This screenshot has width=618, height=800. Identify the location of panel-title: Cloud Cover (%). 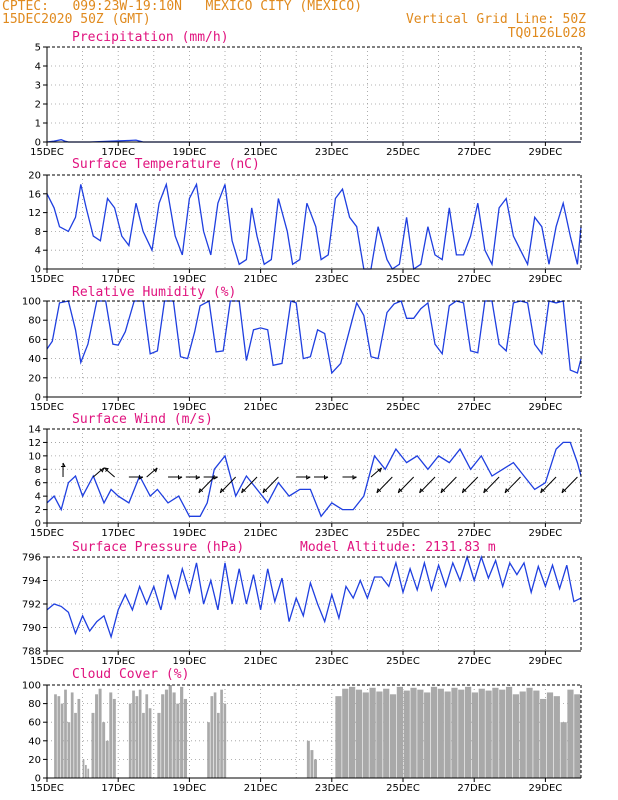
(130, 674).